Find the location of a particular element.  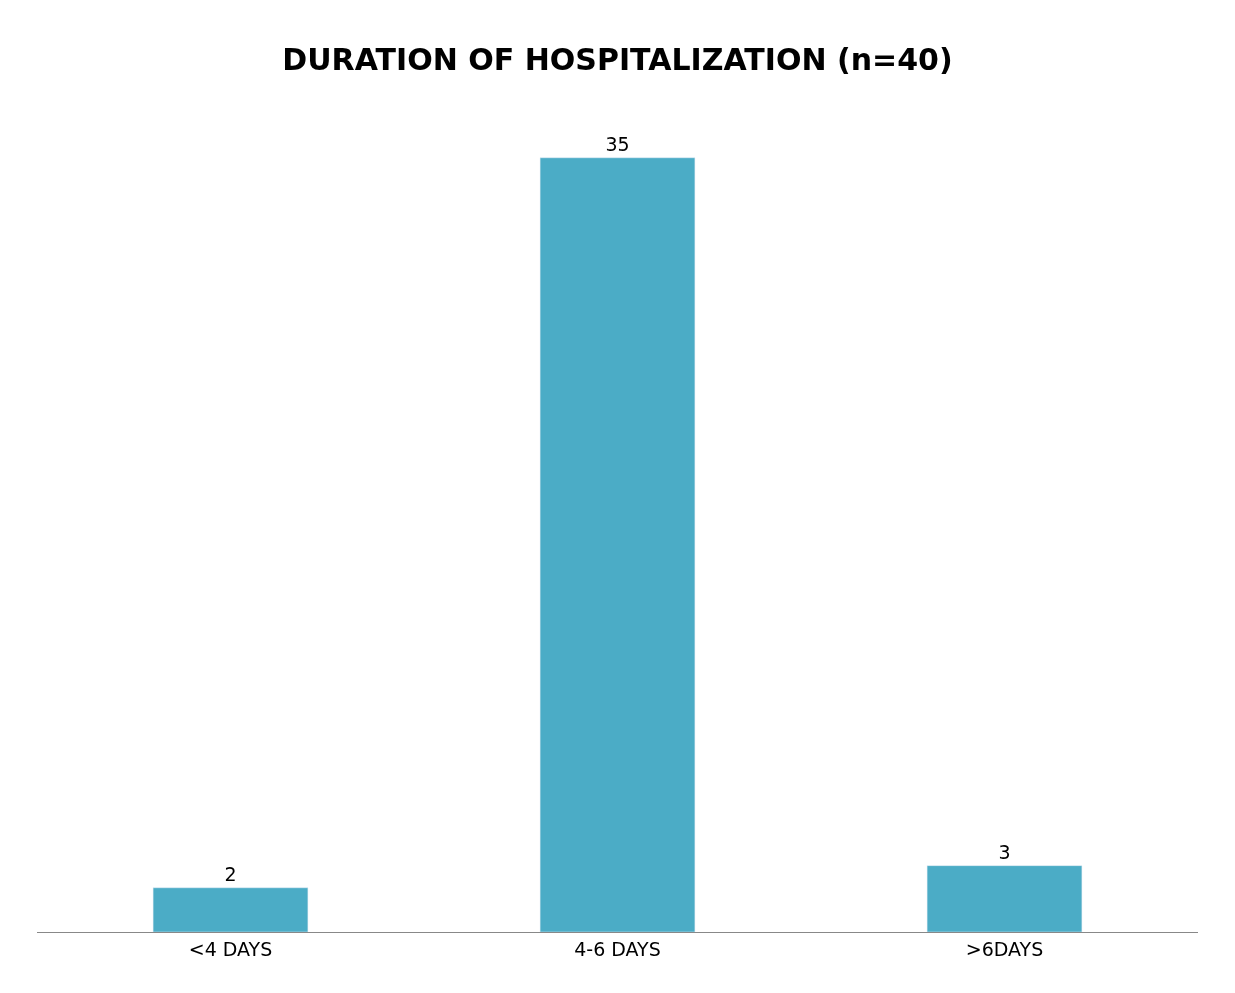

x-tick-label: >6DAYS is located at coordinates (1004, 948).